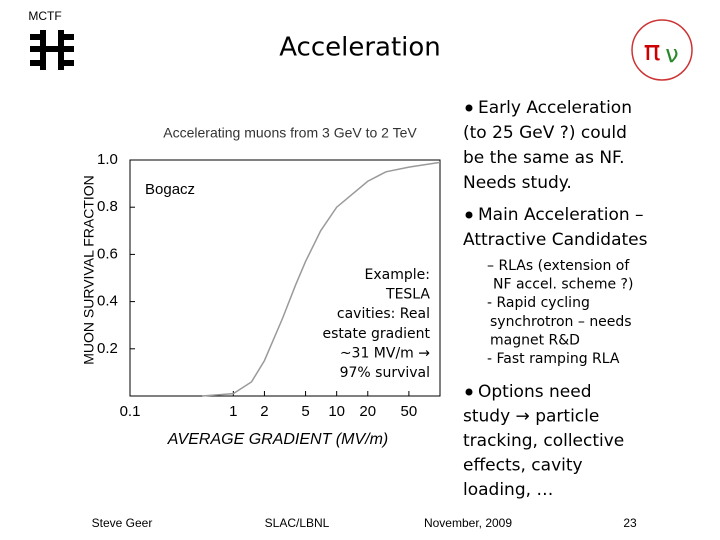  I want to click on footer-date: November, 2009, so click(468, 523).